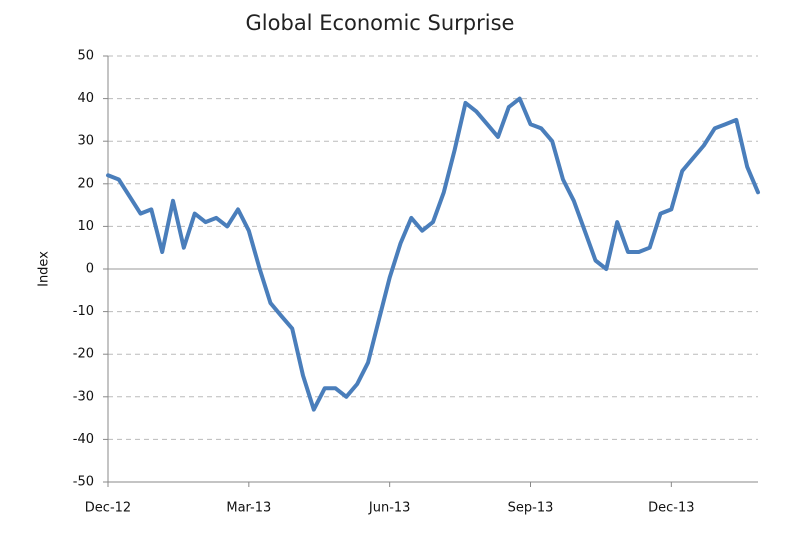  What do you see at coordinates (83, 439) in the screenshot?
I see `y-tick-label: -40` at bounding box center [83, 439].